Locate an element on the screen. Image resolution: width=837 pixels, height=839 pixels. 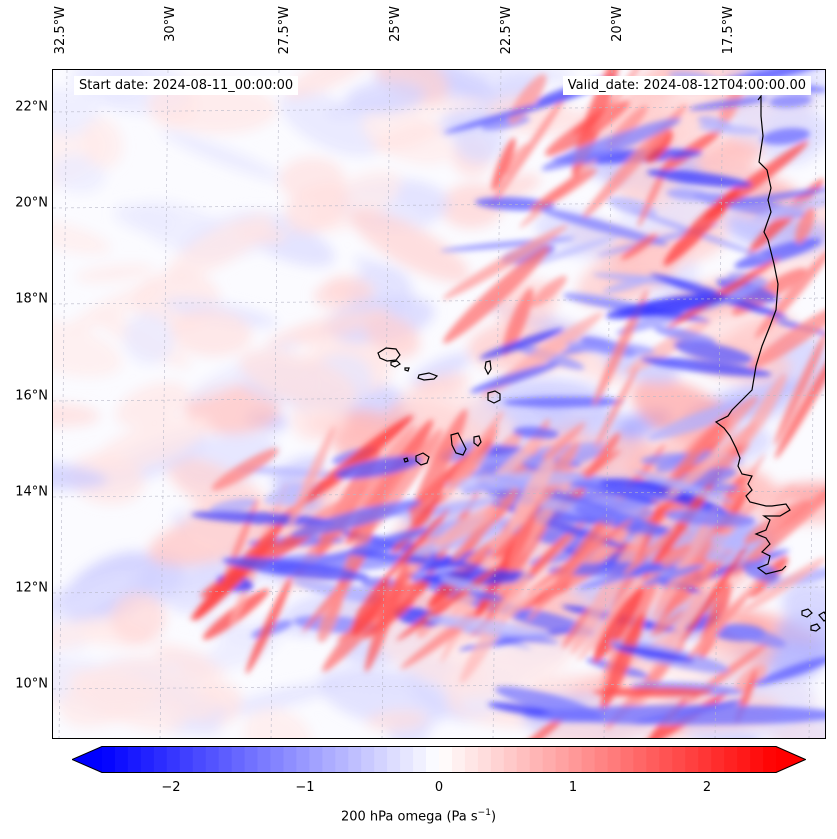
colorbar-extend-max is located at coordinates (791, 759).